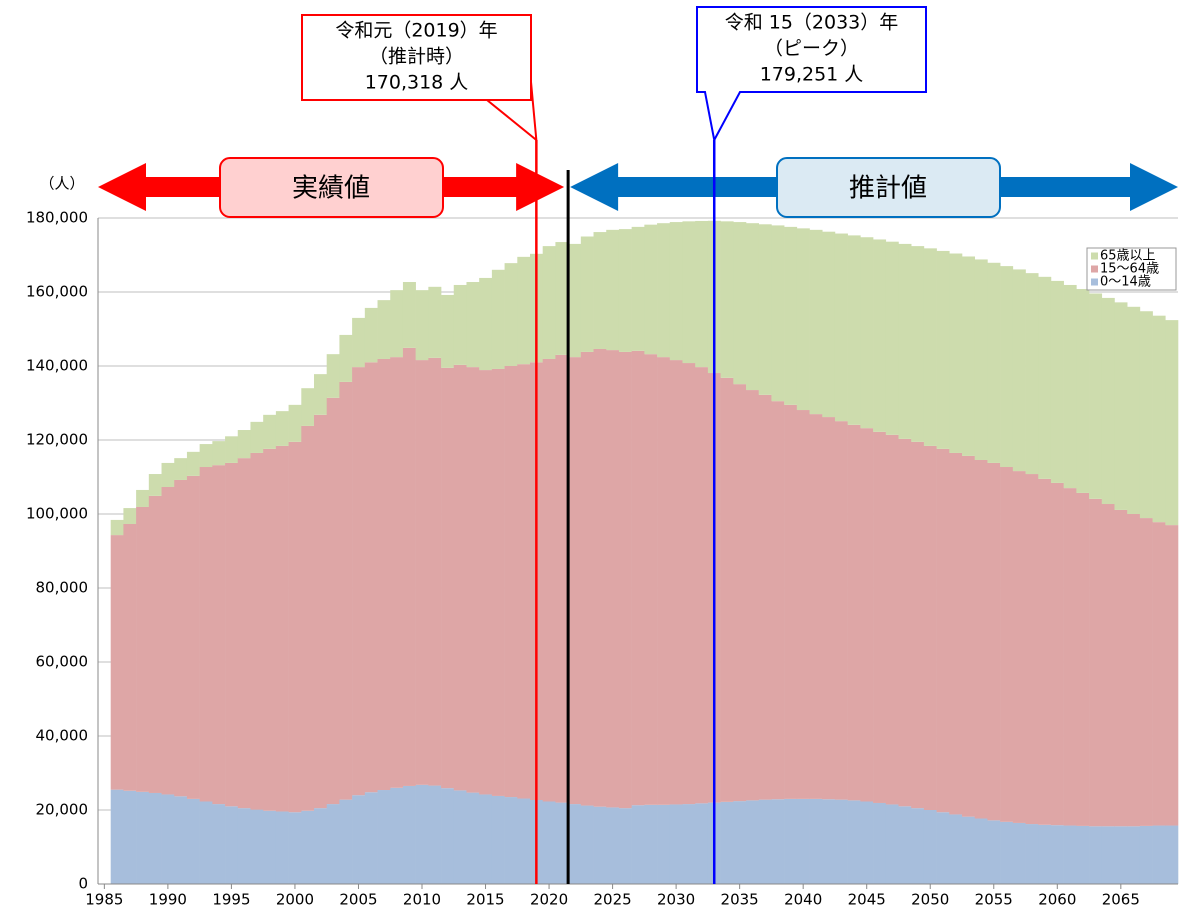 The height and width of the screenshot is (912, 1203). What do you see at coordinates (867, 900) in the screenshot?
I see `x-tick-label: 2045` at bounding box center [867, 900].